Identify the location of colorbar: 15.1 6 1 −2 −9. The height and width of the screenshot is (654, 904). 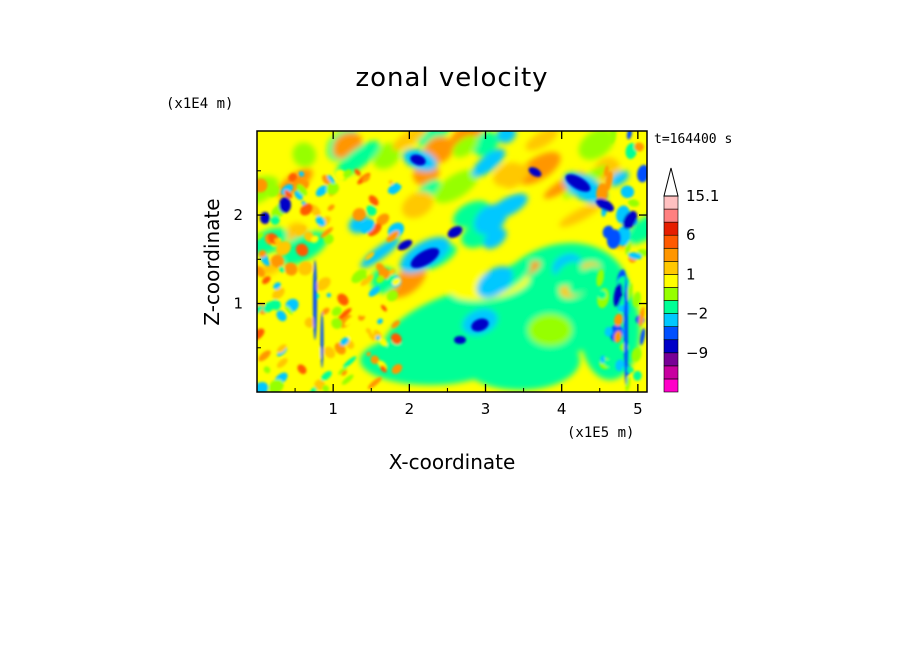
(691, 280).